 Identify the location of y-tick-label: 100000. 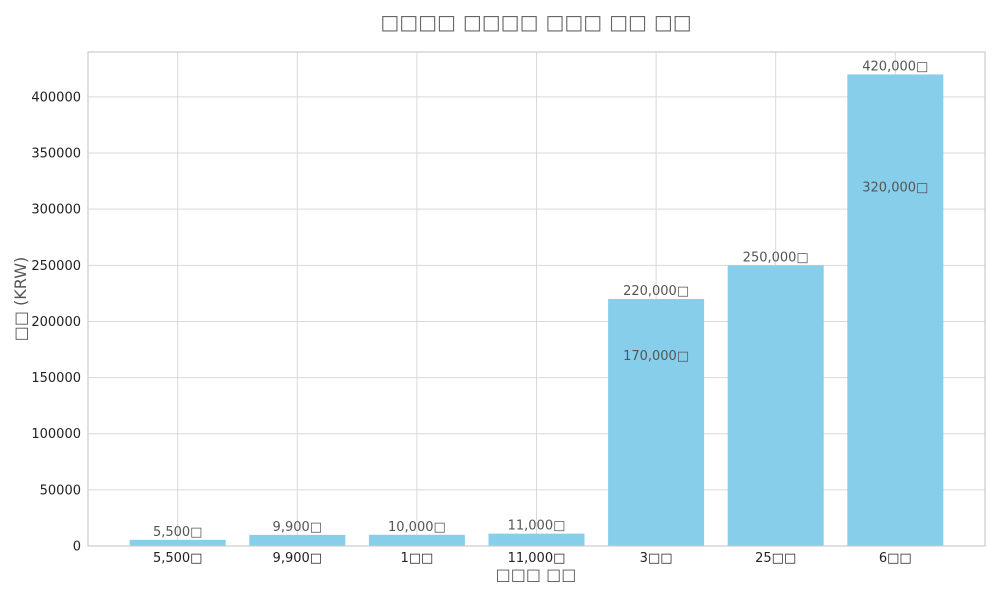
(56, 434).